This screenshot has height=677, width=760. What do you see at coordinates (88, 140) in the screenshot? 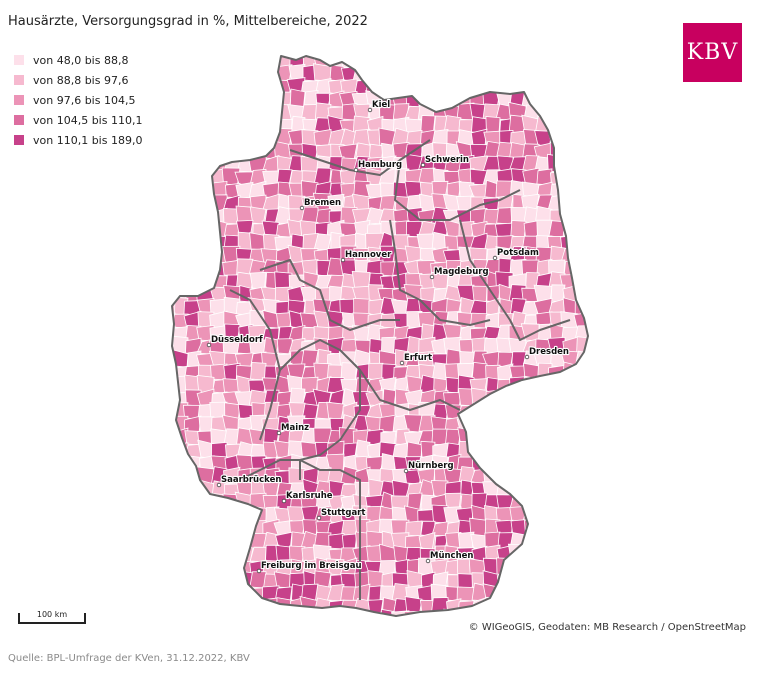
I see `legend-label: von 110,1 bis 189,0` at bounding box center [88, 140].